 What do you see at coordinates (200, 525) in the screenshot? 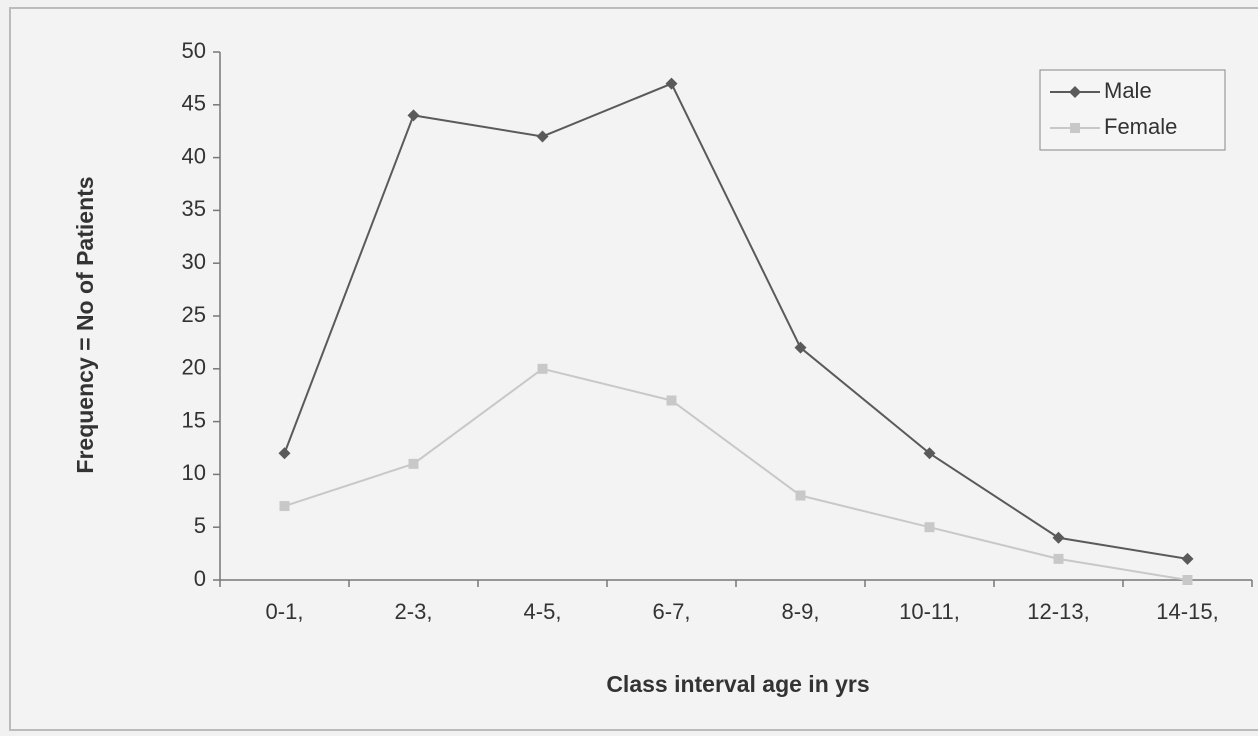
I see `y-tick-label: 5` at bounding box center [200, 525].